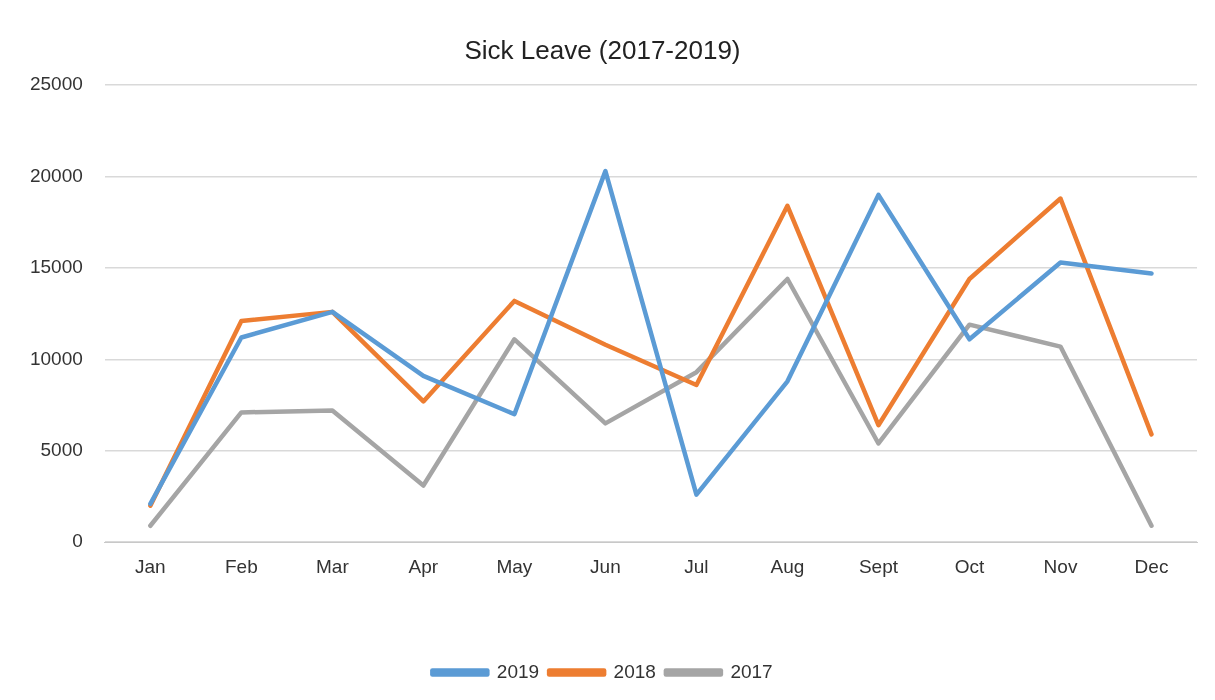  What do you see at coordinates (56, 84) in the screenshot?
I see `y-tick-label: 25000` at bounding box center [56, 84].